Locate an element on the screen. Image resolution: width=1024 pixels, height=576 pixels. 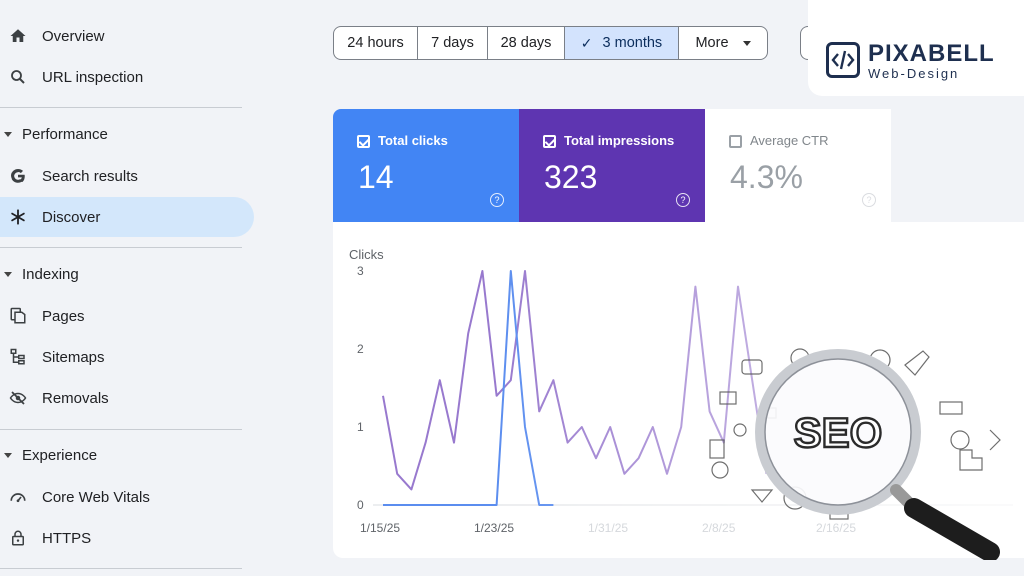
sidebar-item-search-results: Search results is located at coordinates (127, 176).